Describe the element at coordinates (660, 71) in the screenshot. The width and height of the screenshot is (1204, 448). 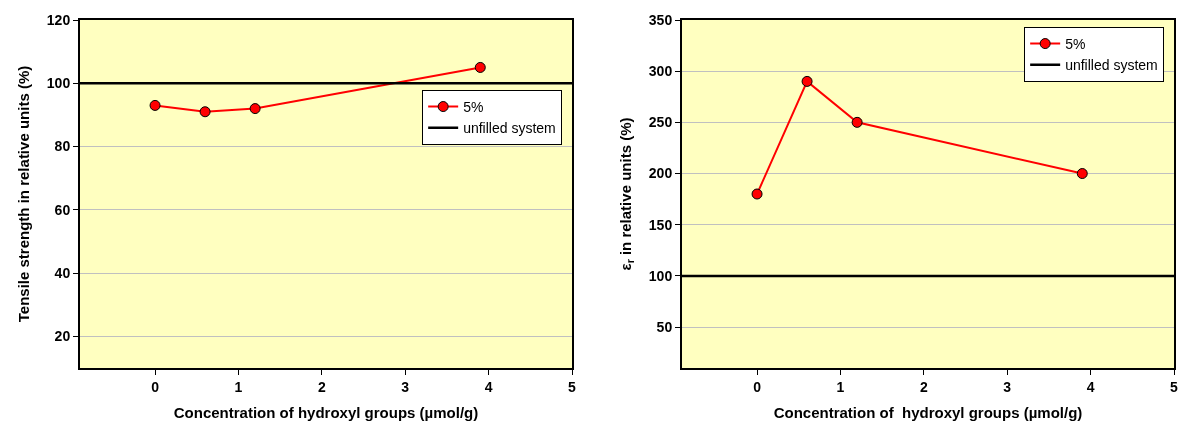
I see `y-tick-label: 300` at that location.